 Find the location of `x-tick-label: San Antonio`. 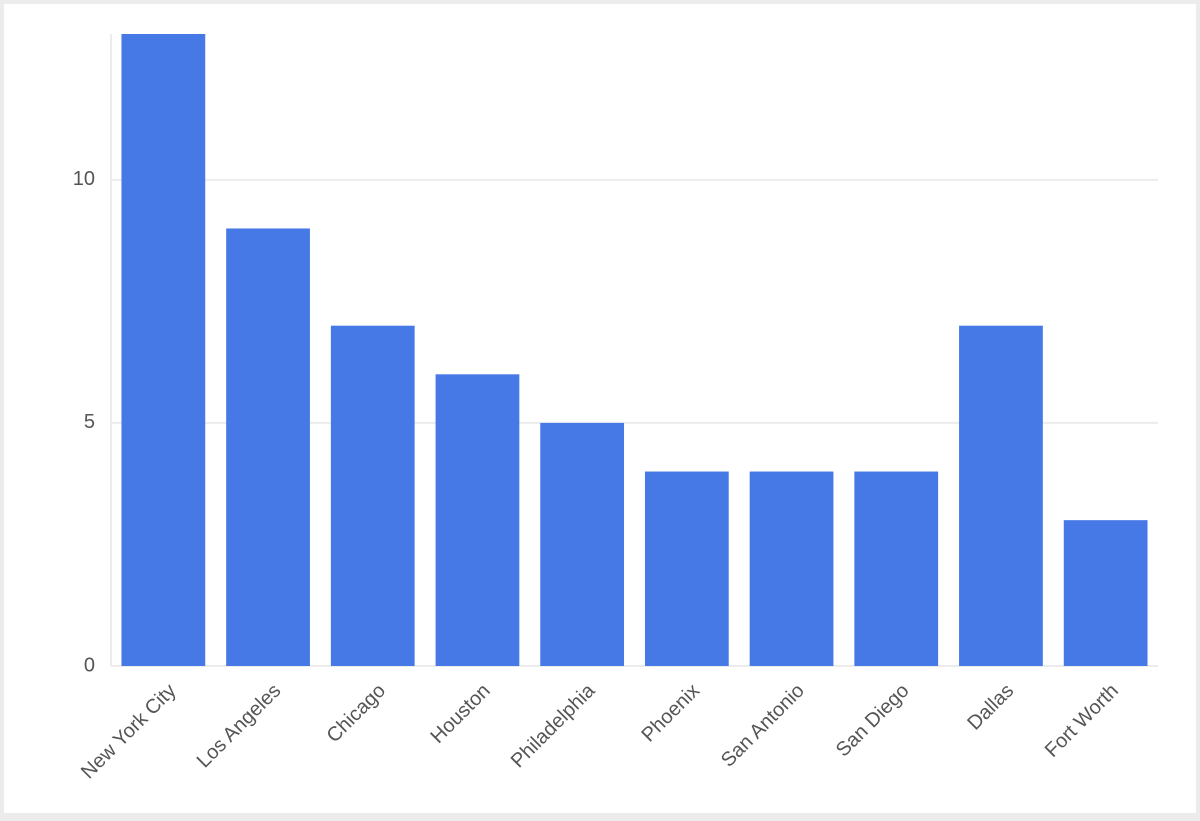

x-tick-label: San Antonio is located at coordinates (763, 726).